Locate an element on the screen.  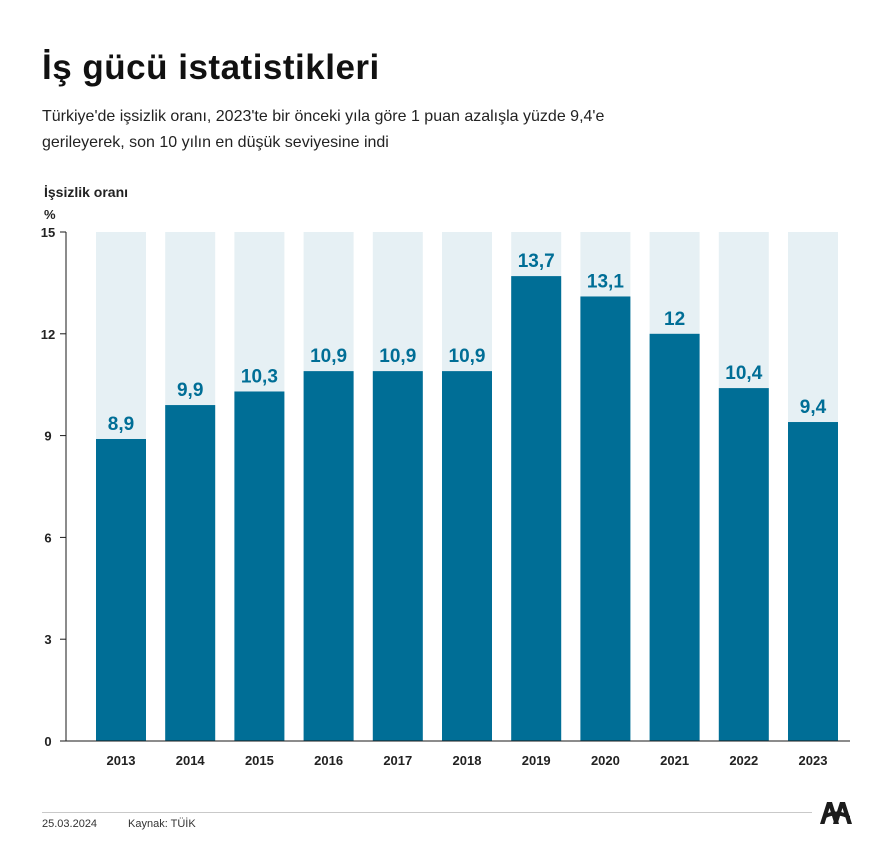
x-tick-label: 2015 is located at coordinates (259, 760).